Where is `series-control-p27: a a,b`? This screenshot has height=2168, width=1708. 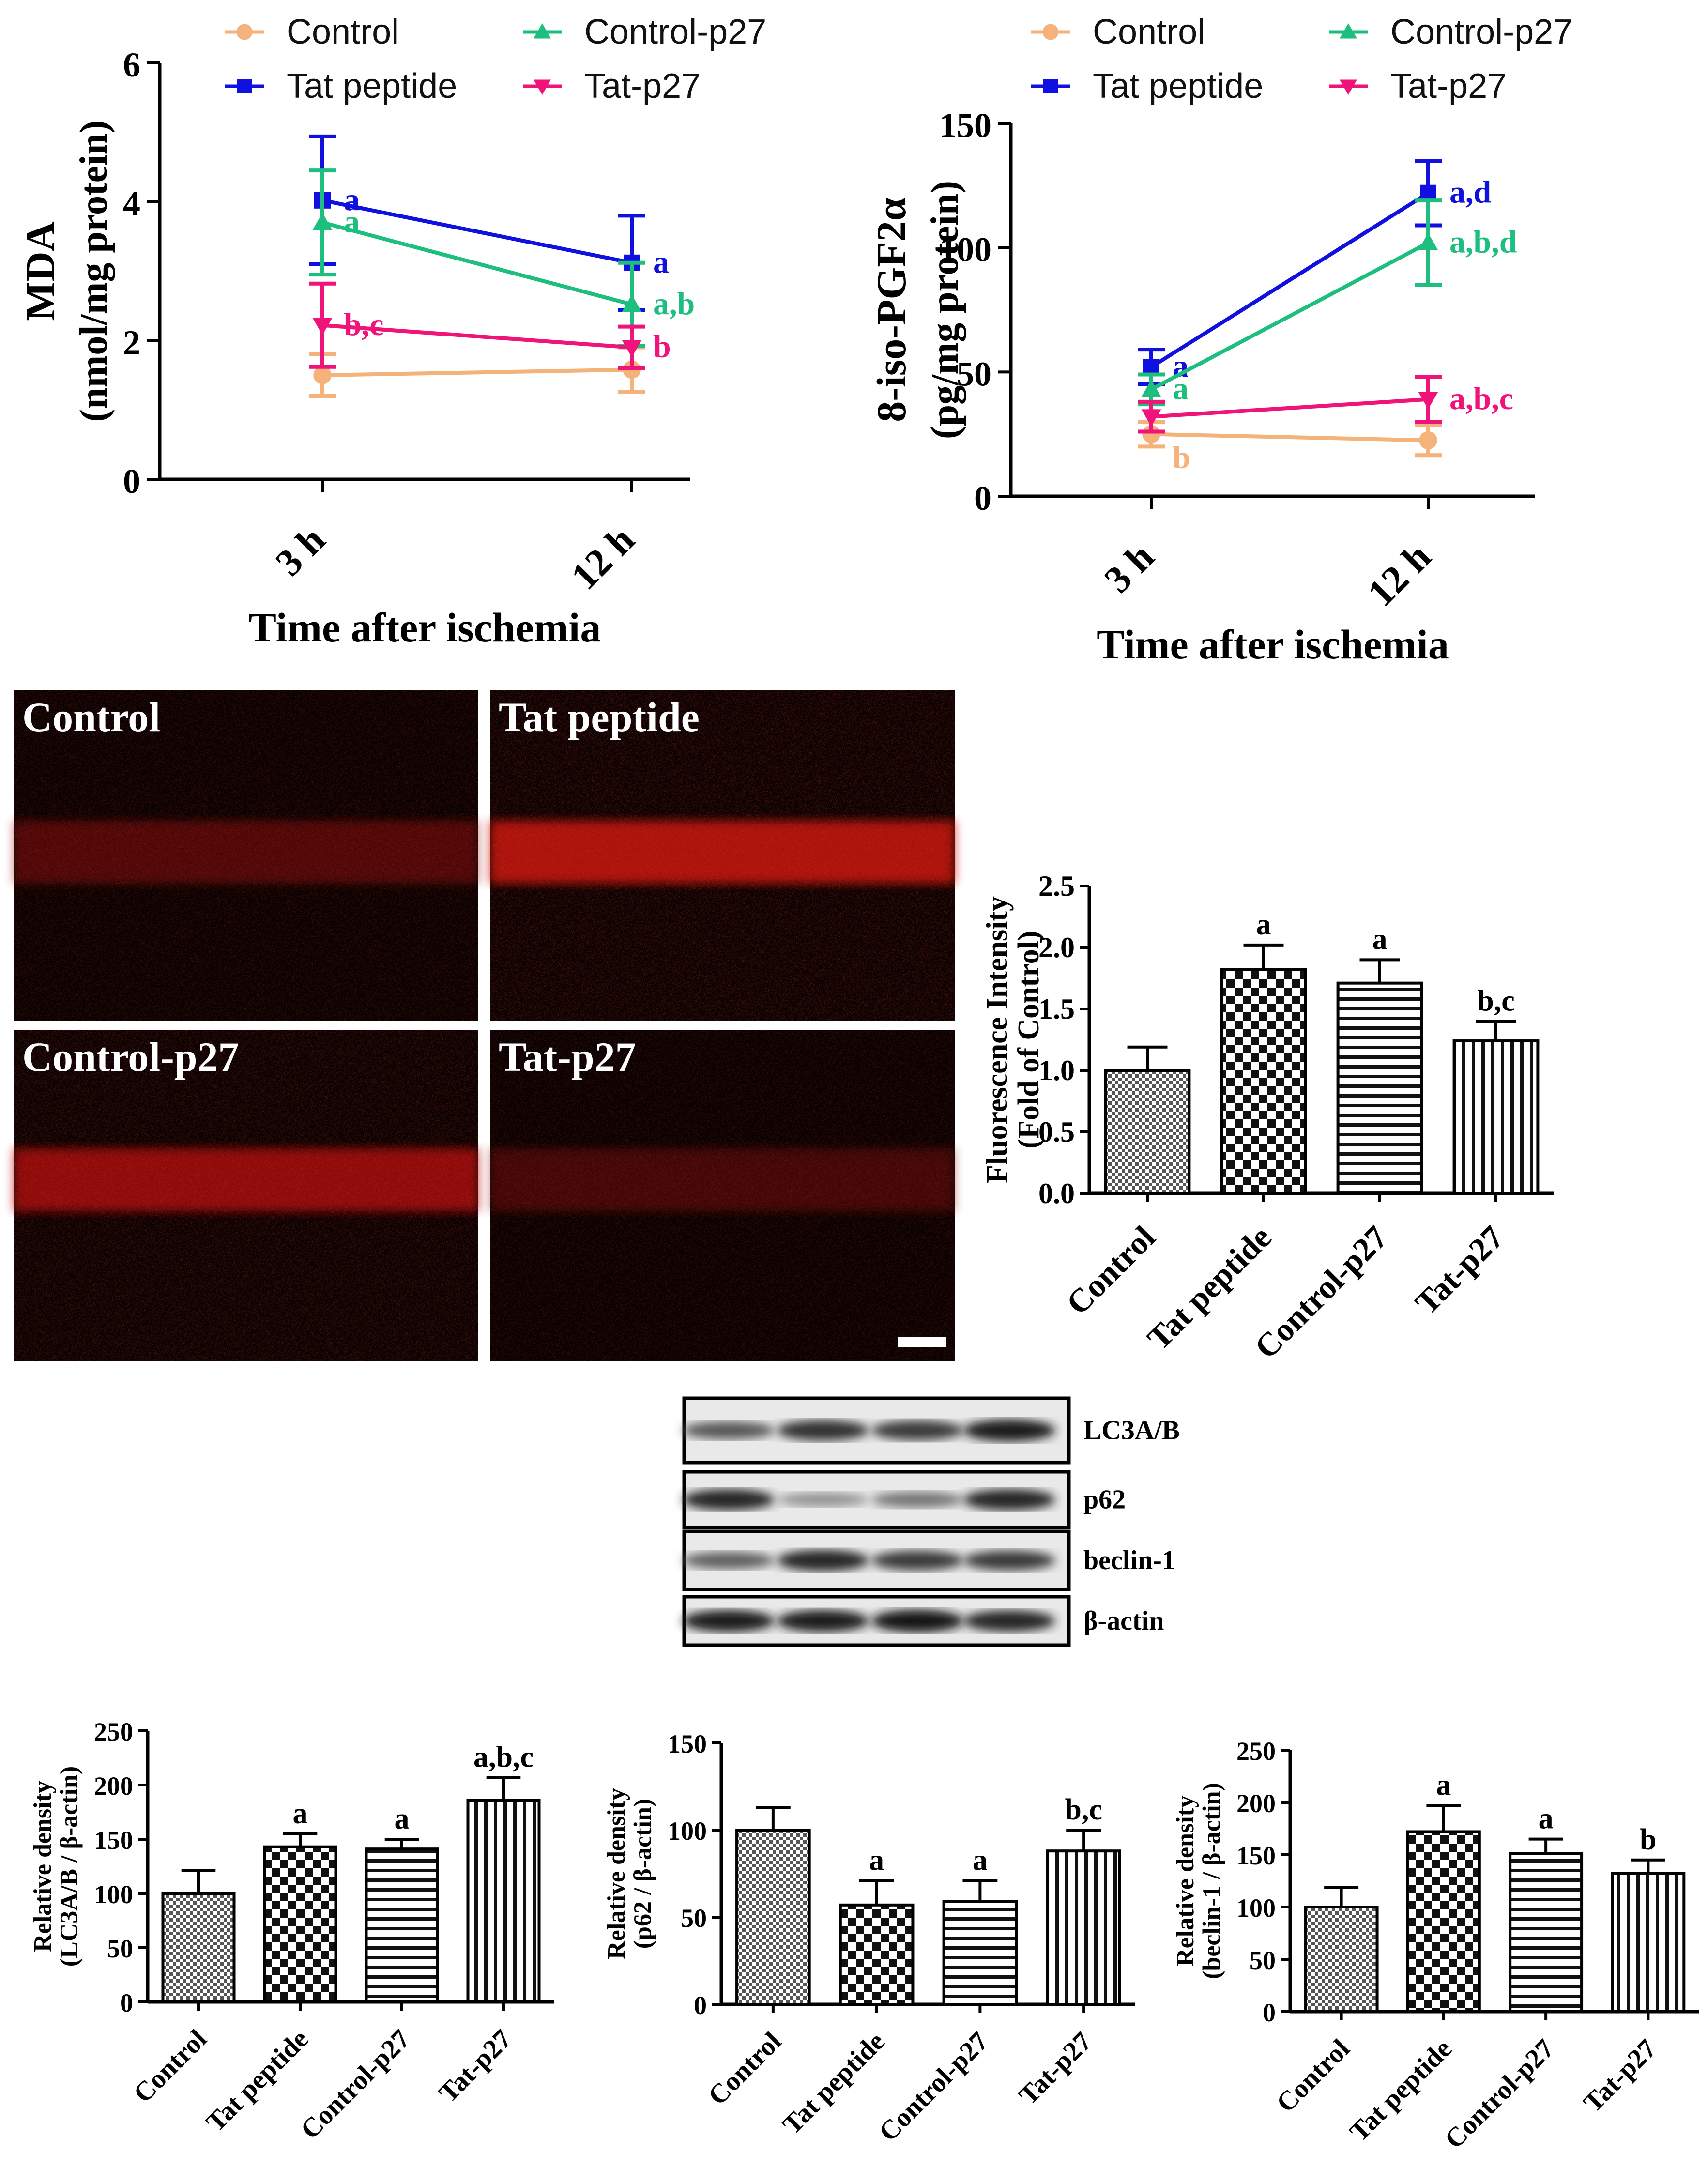
series-control-p27: a a,b is located at coordinates (502, 258).